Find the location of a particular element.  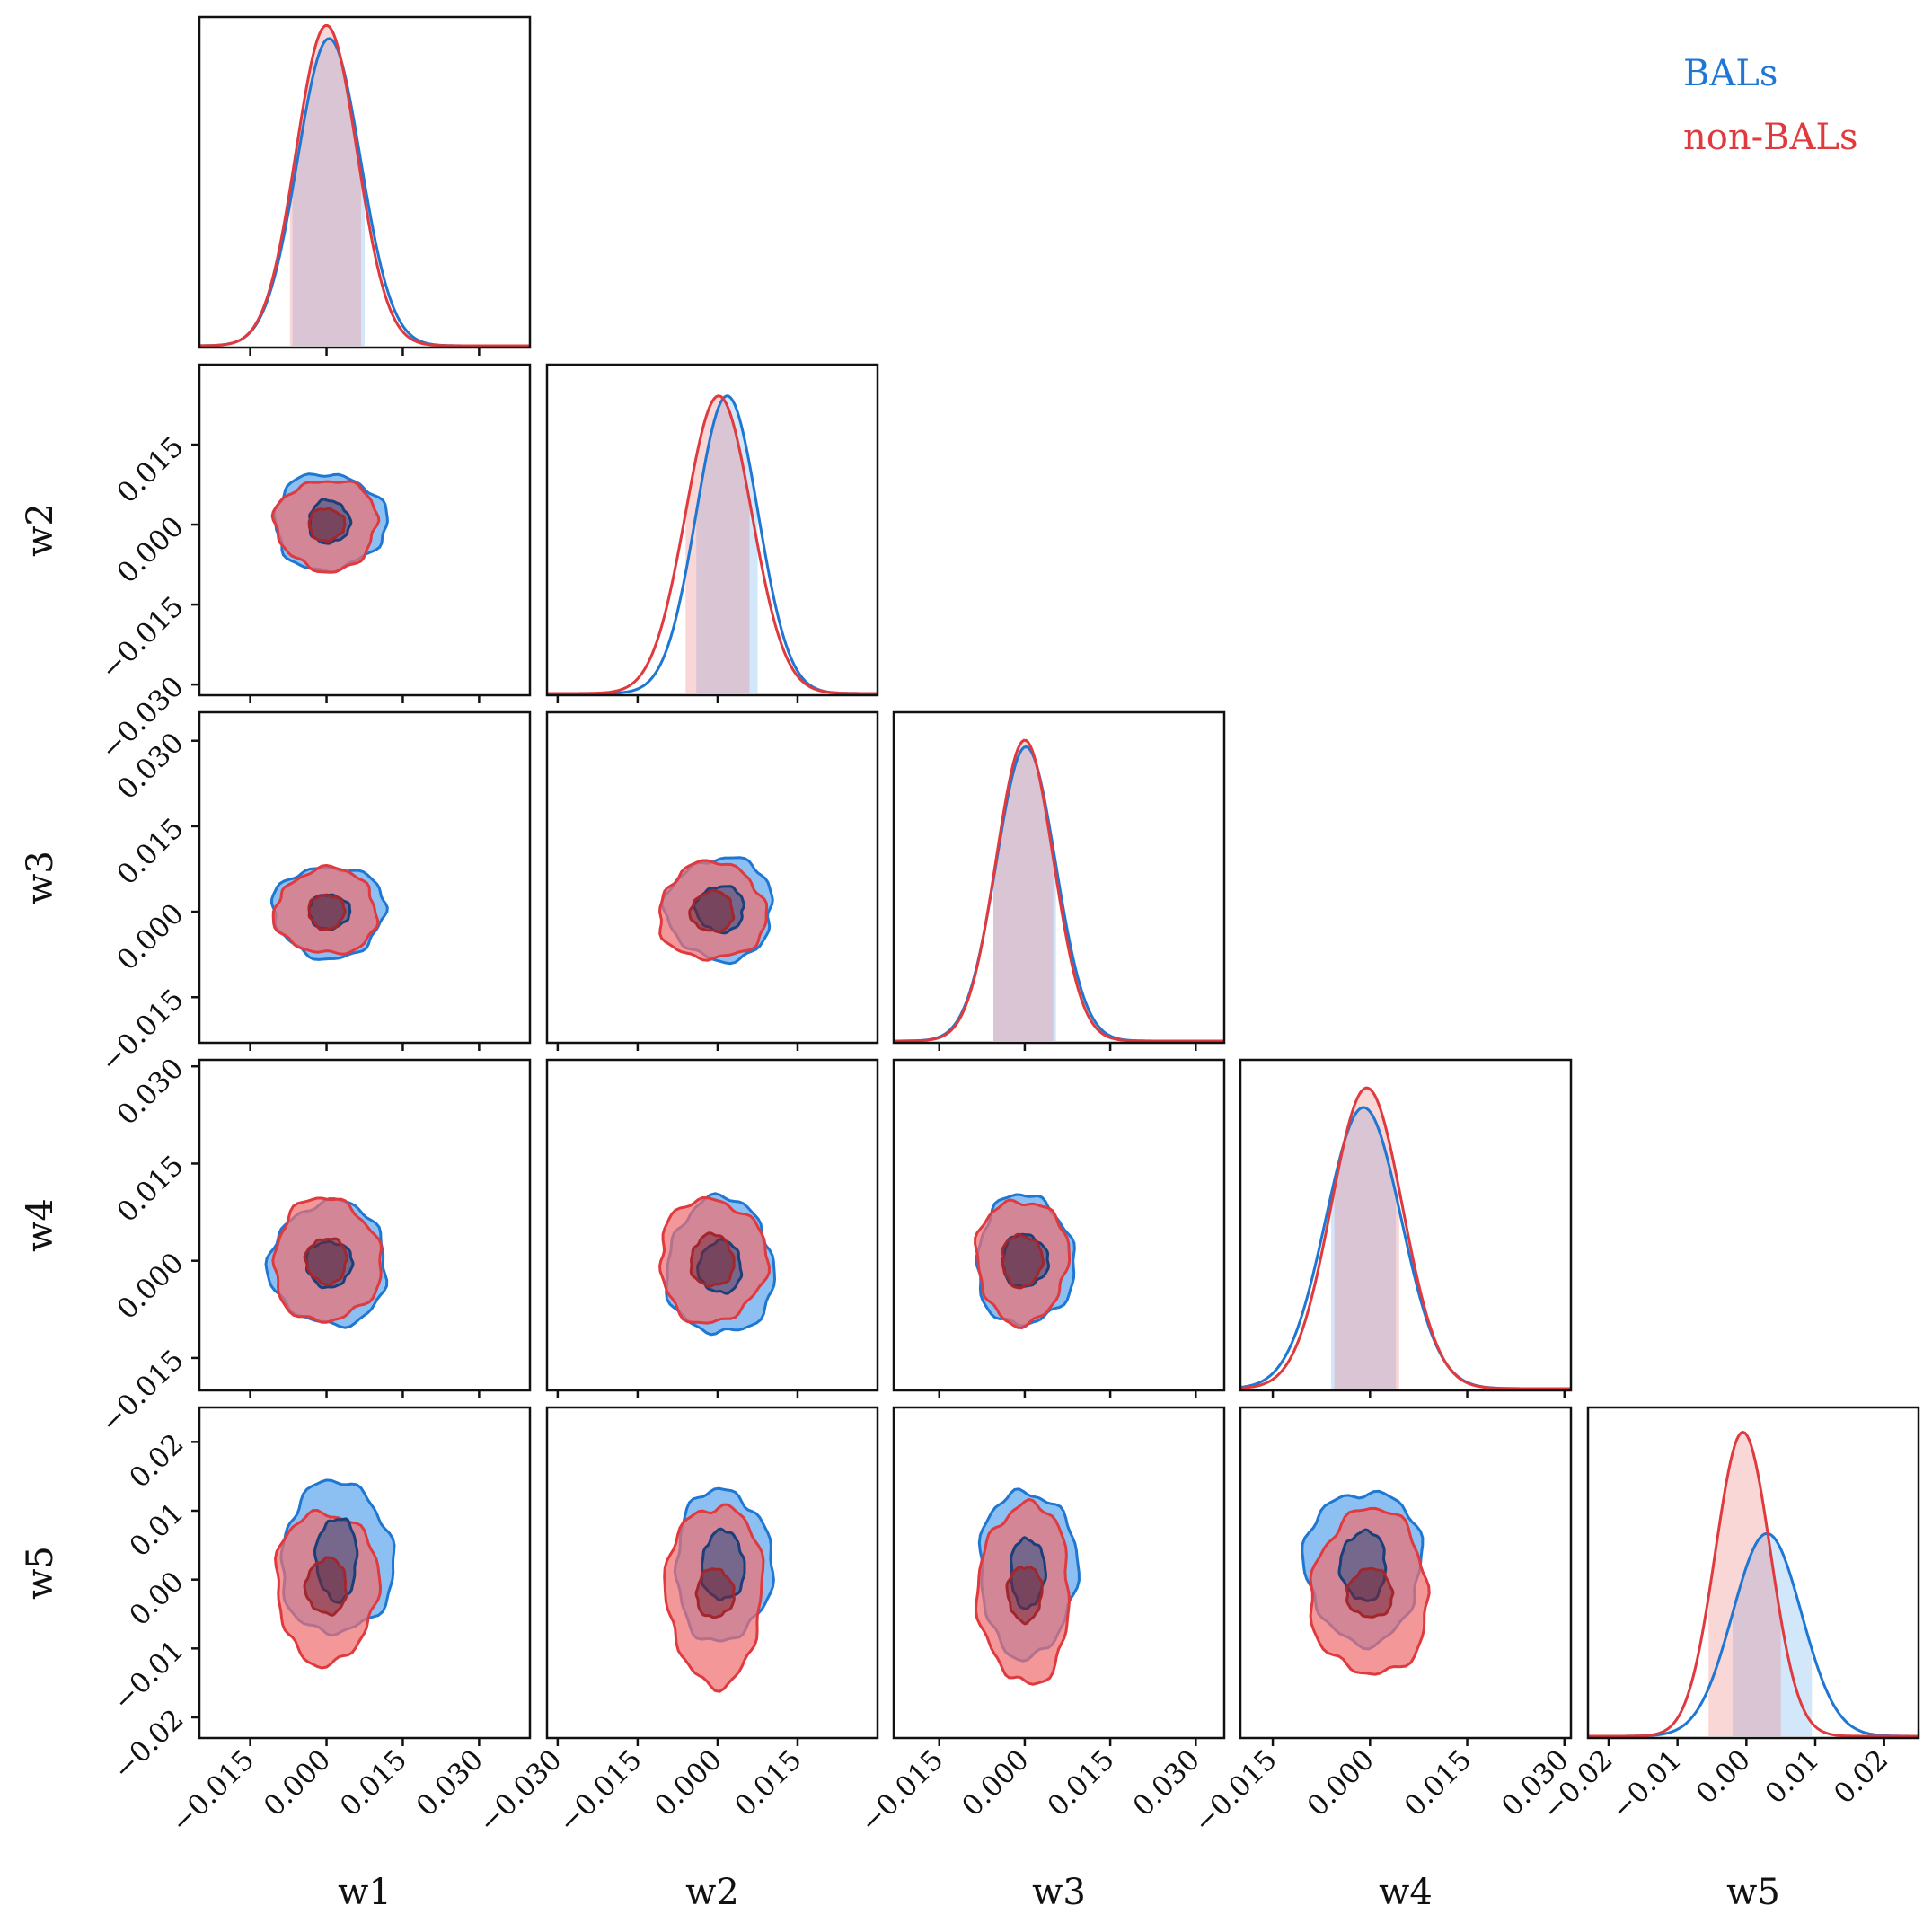

x-axis-title-w3: w3 is located at coordinates (1059, 1893).